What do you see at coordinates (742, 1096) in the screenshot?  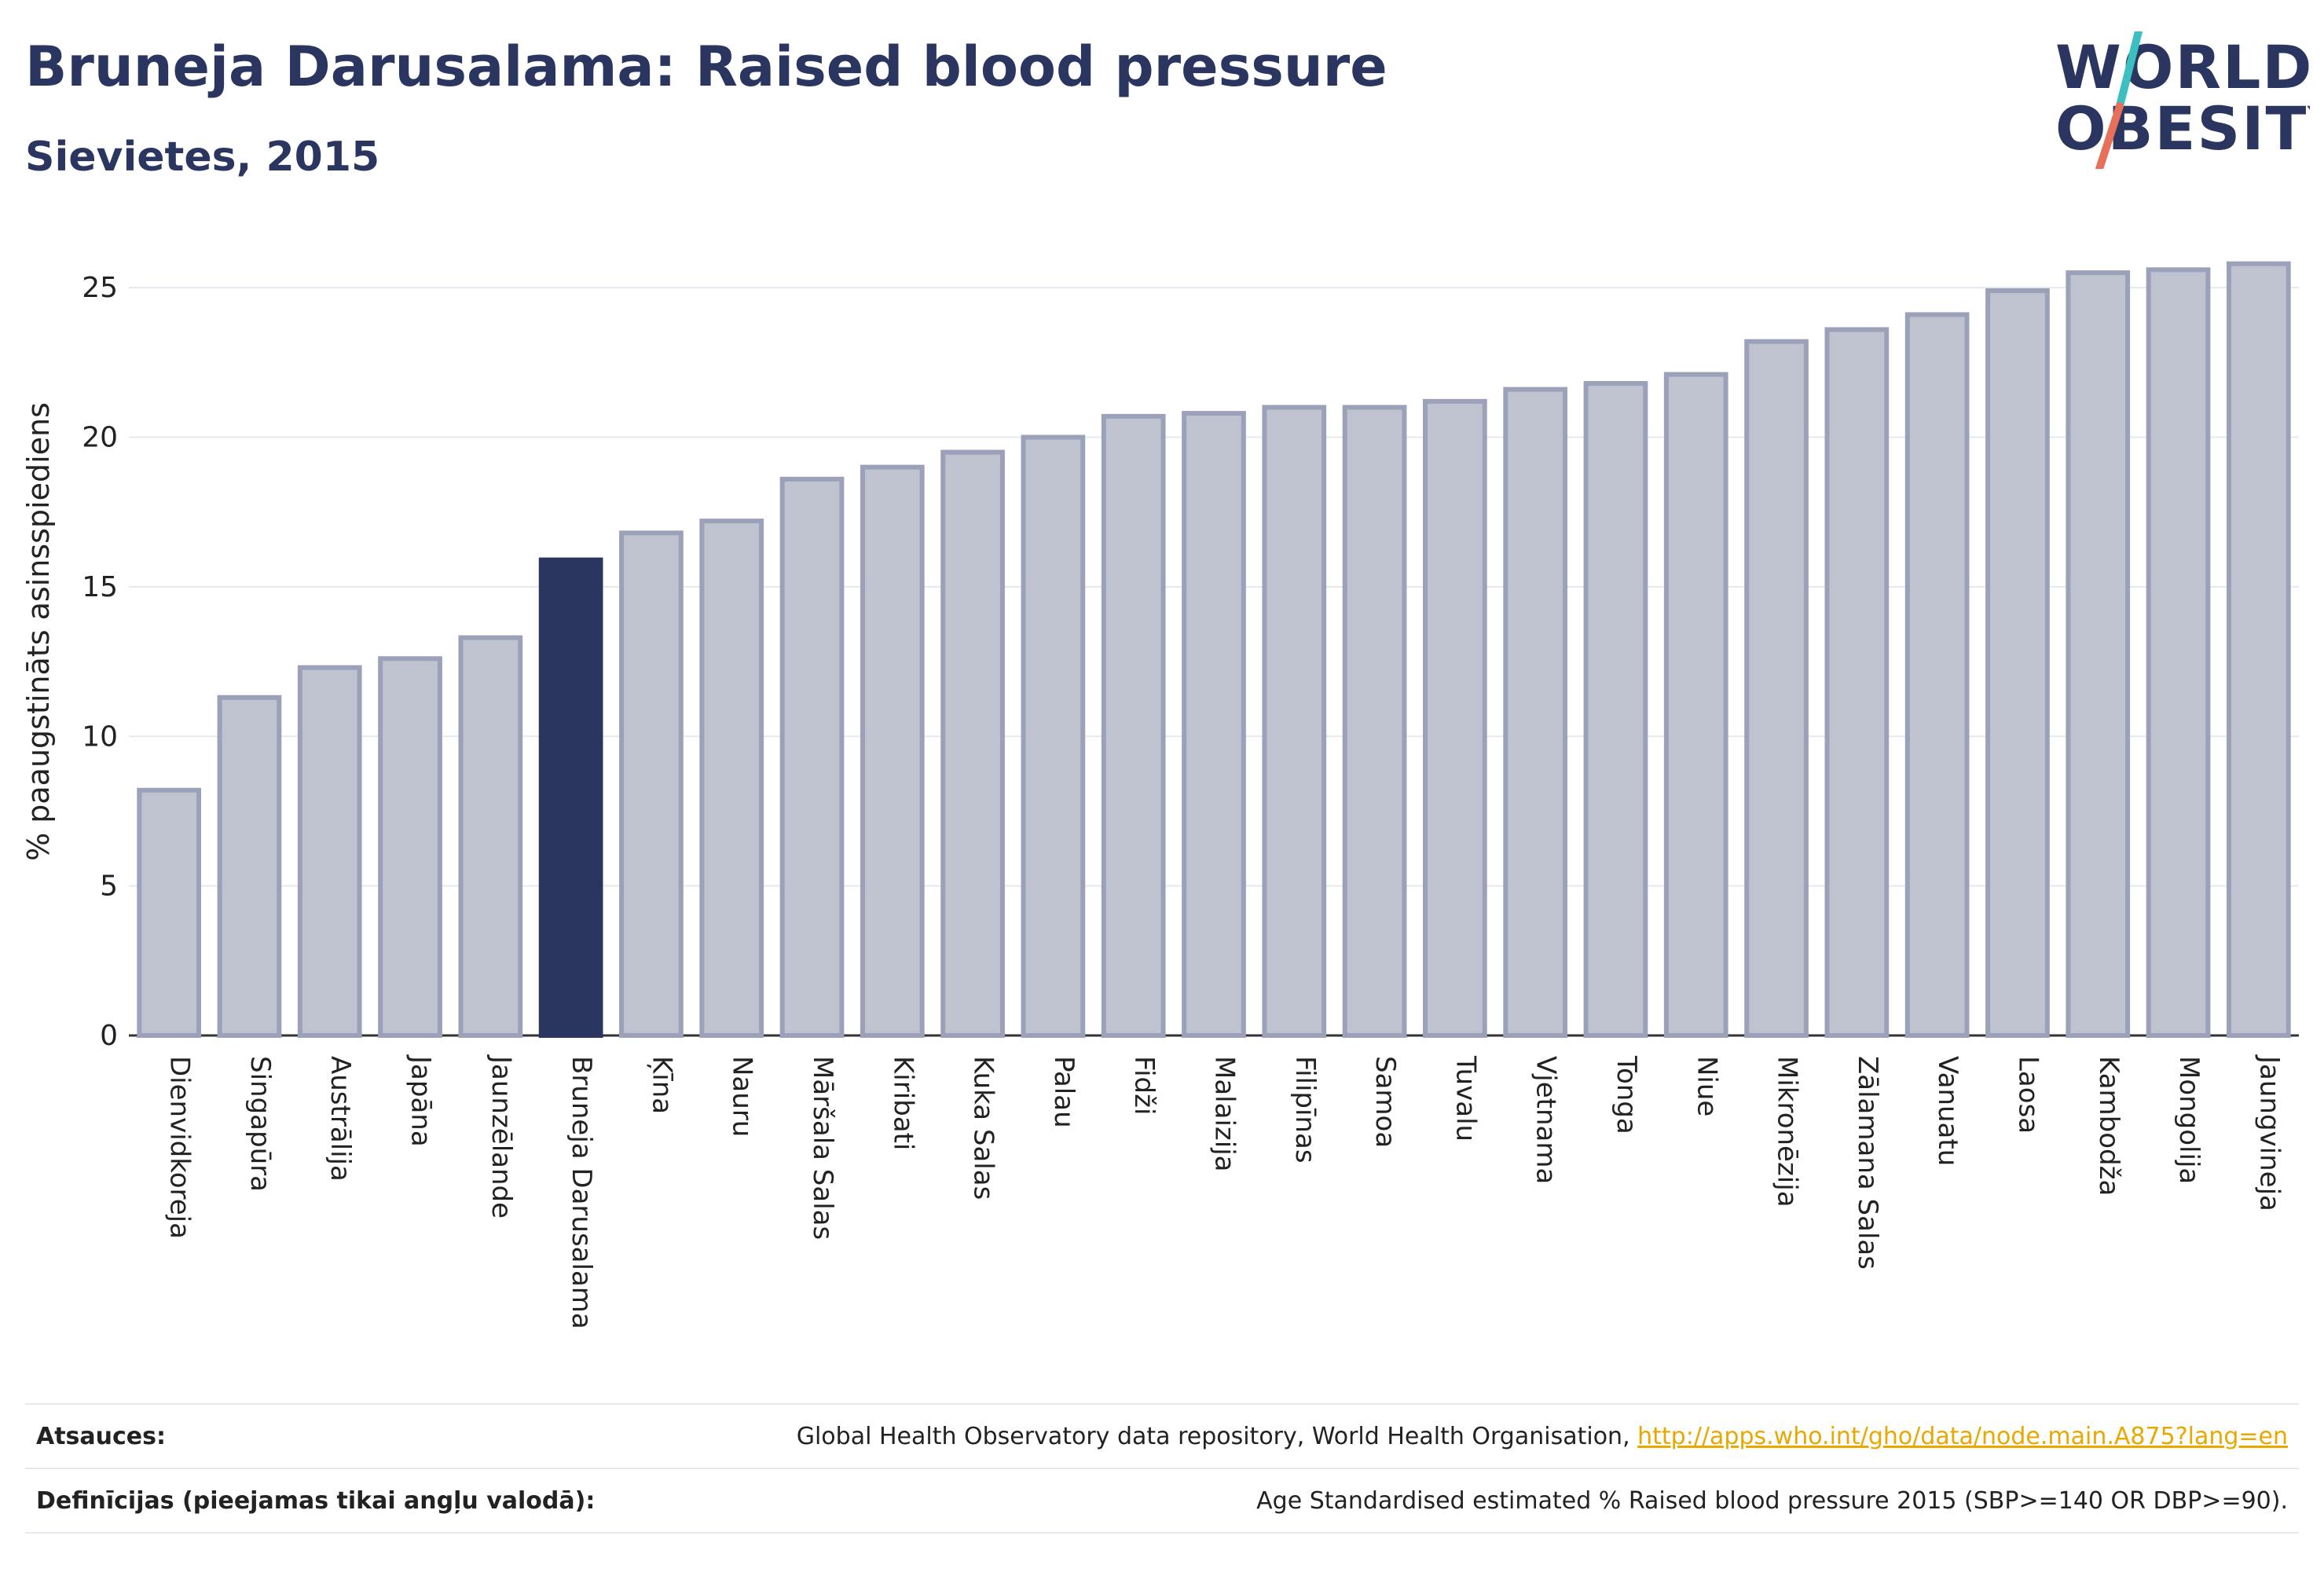 I see `x-category-label: Nauru` at bounding box center [742, 1096].